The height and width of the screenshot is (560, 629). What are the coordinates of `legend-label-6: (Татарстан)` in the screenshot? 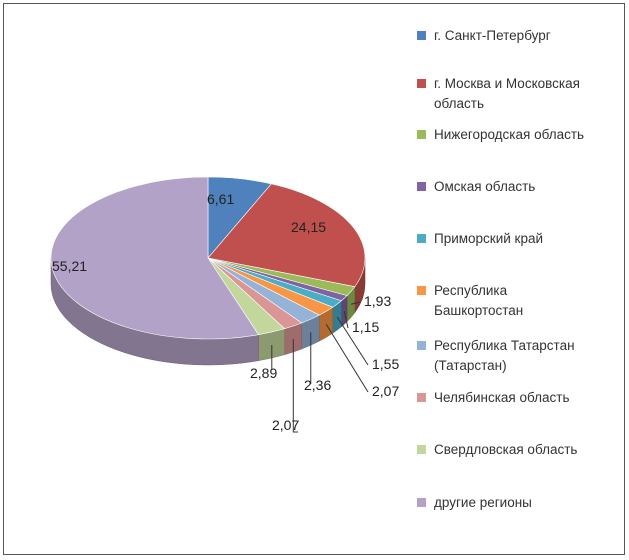 It's located at (470, 365).